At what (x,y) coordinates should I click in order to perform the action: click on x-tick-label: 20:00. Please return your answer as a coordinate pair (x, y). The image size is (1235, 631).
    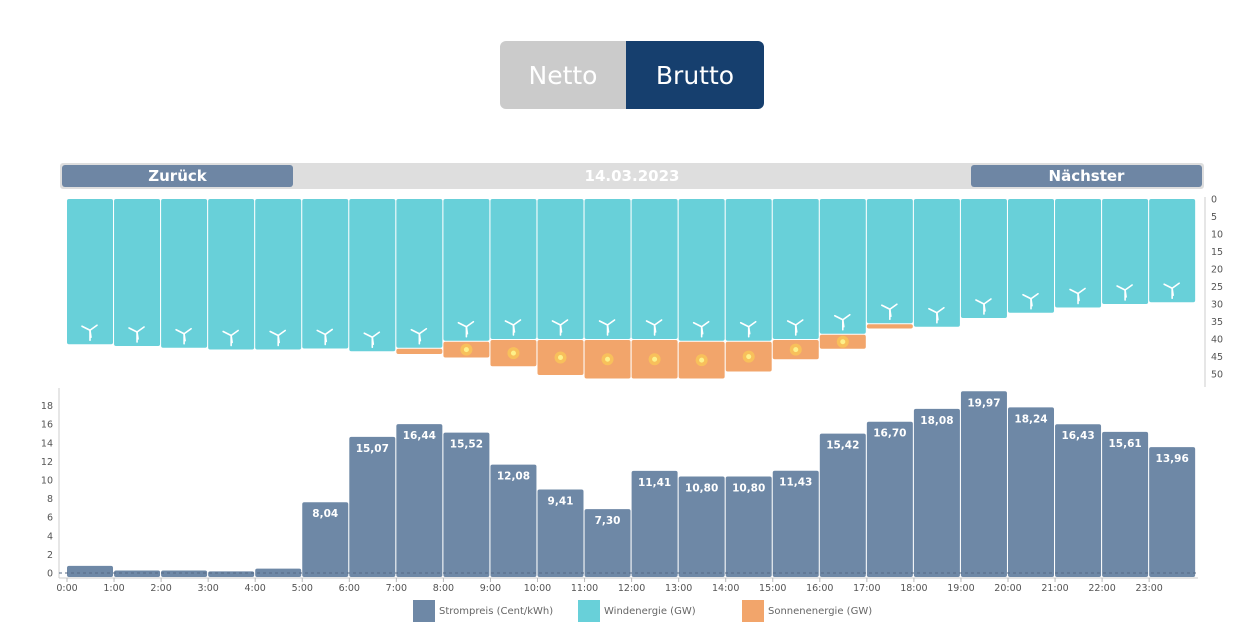
    Looking at the image, I should click on (1007, 588).